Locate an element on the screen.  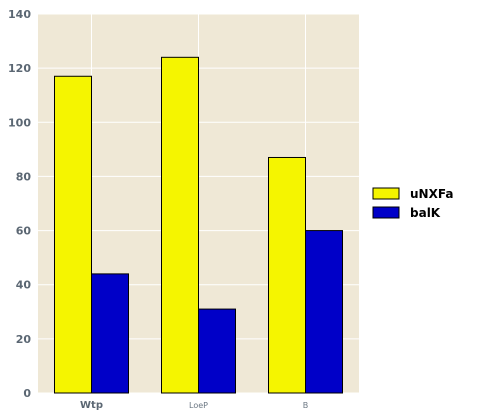
x-tick-label: LoeP is located at coordinates (198, 405).